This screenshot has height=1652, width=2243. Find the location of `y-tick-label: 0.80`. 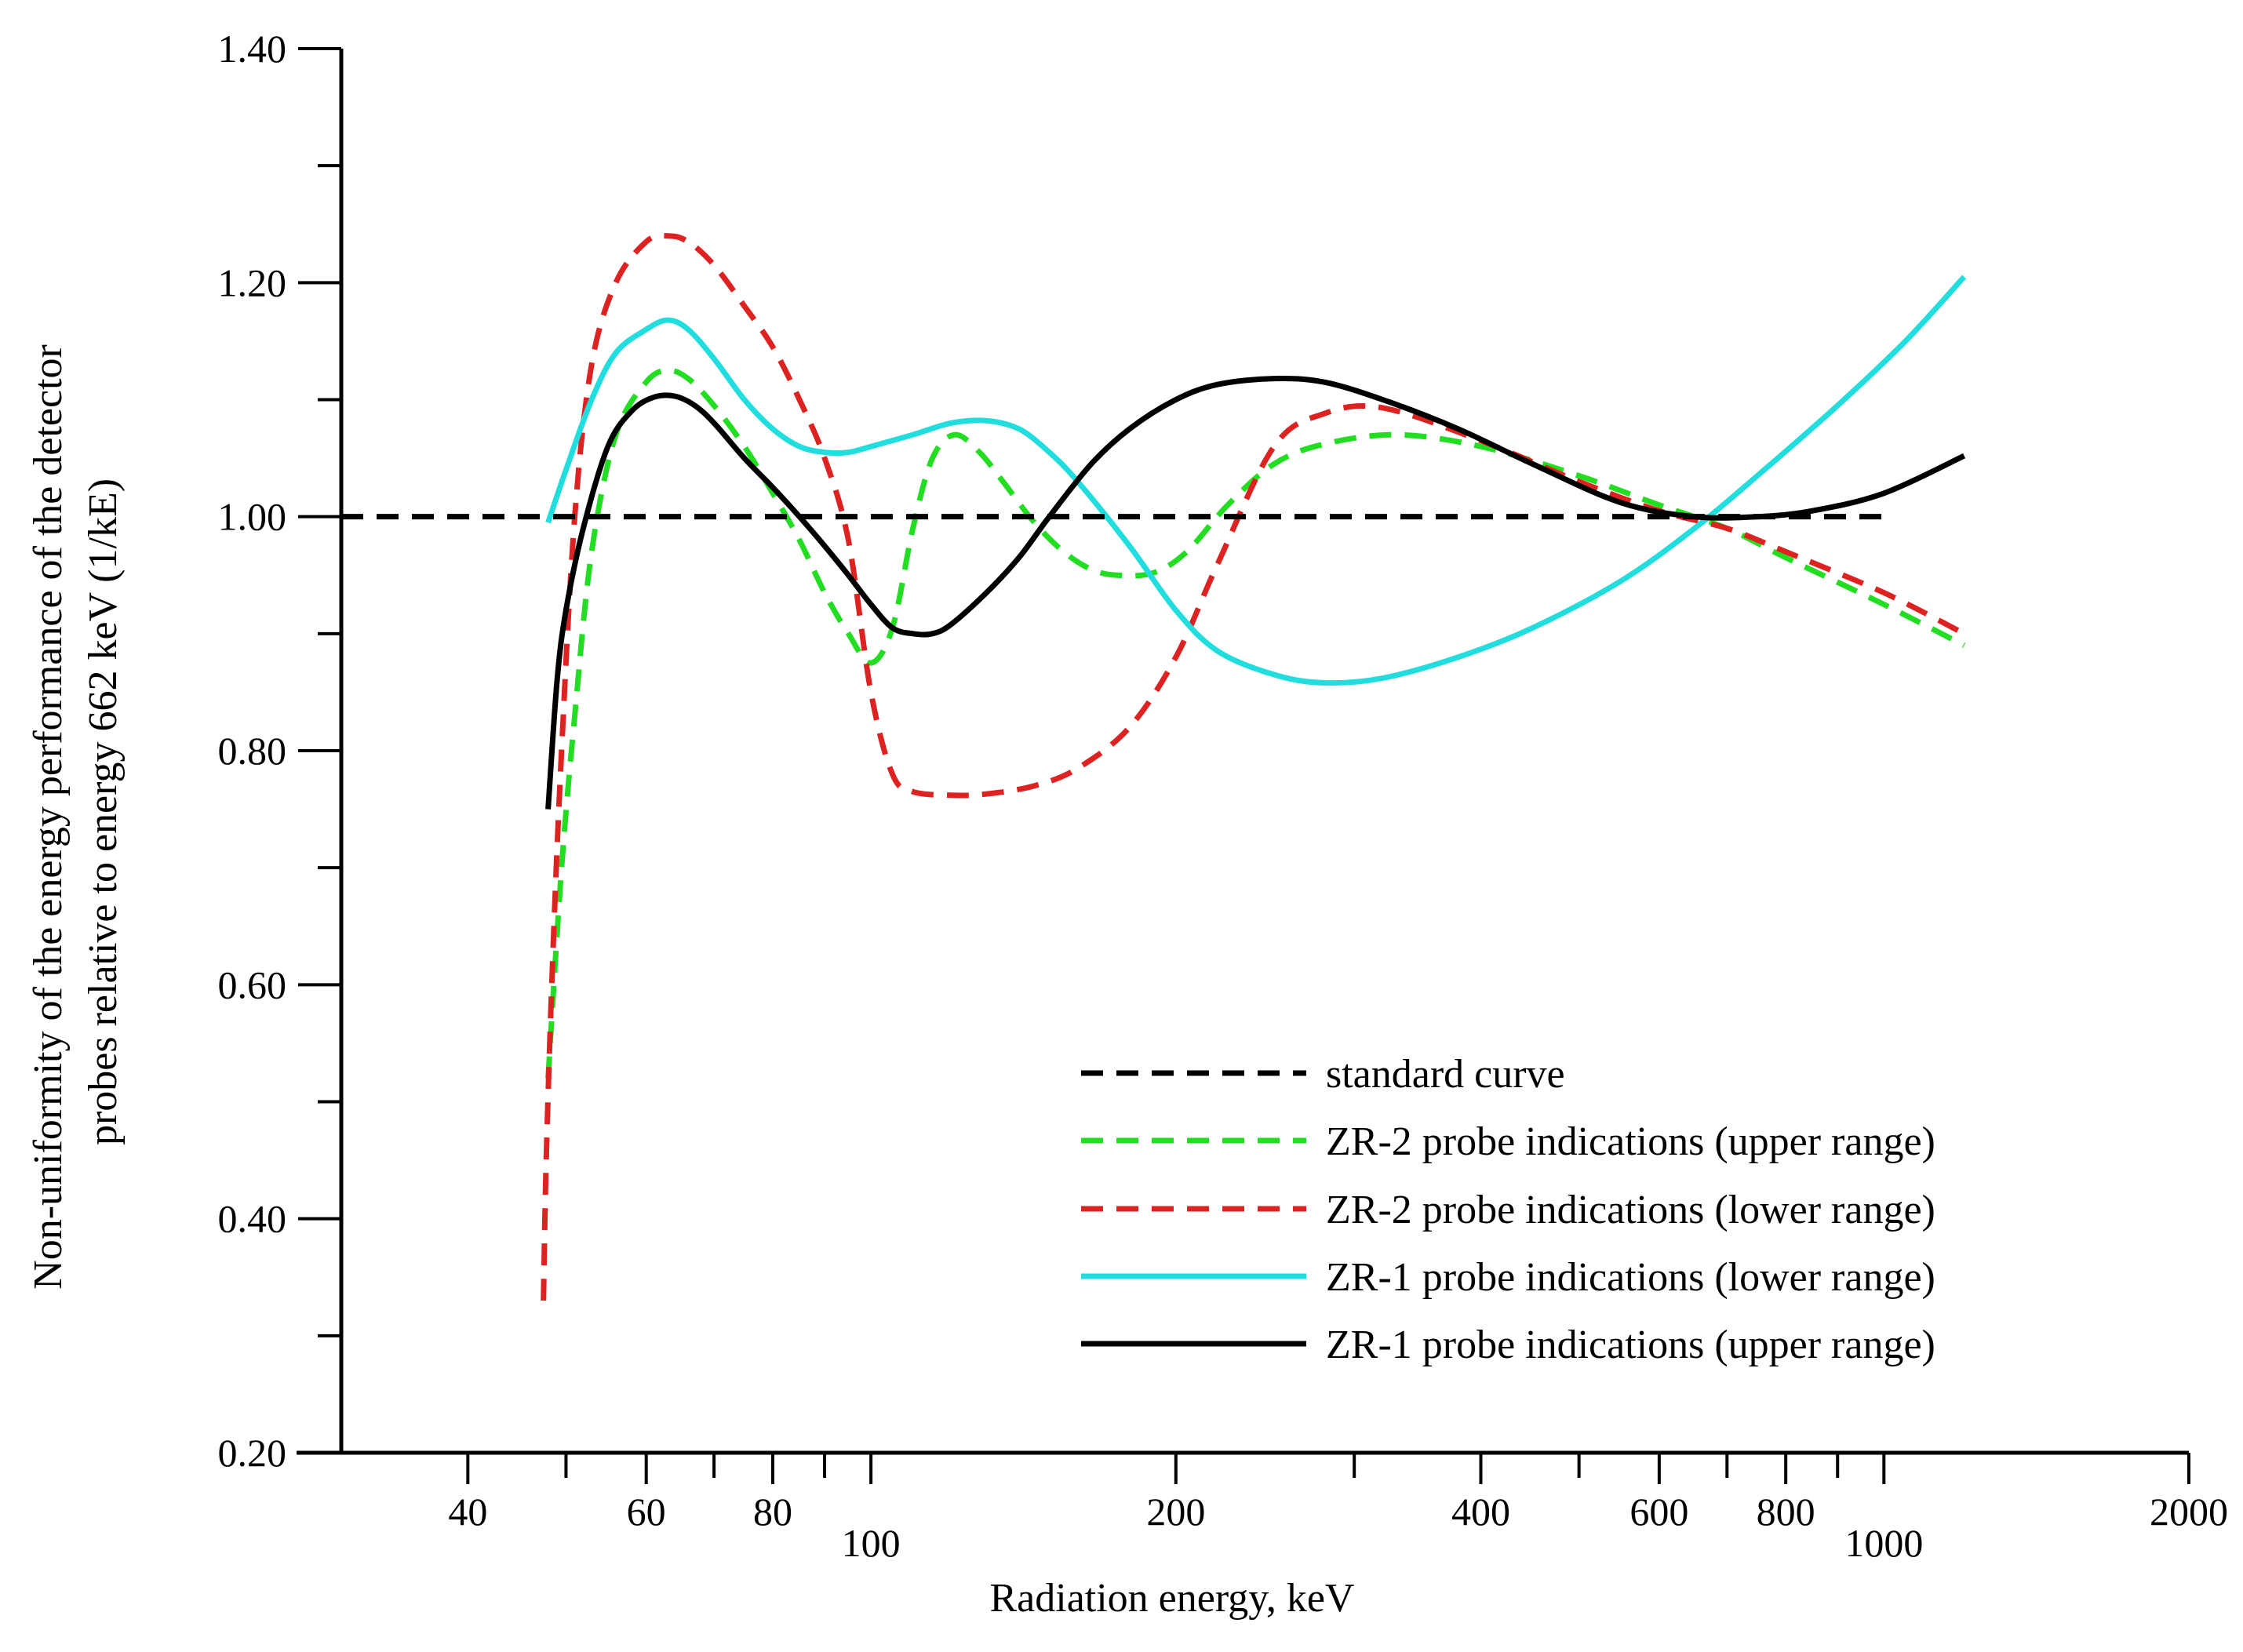

y-tick-label: 0.80 is located at coordinates (252, 751).